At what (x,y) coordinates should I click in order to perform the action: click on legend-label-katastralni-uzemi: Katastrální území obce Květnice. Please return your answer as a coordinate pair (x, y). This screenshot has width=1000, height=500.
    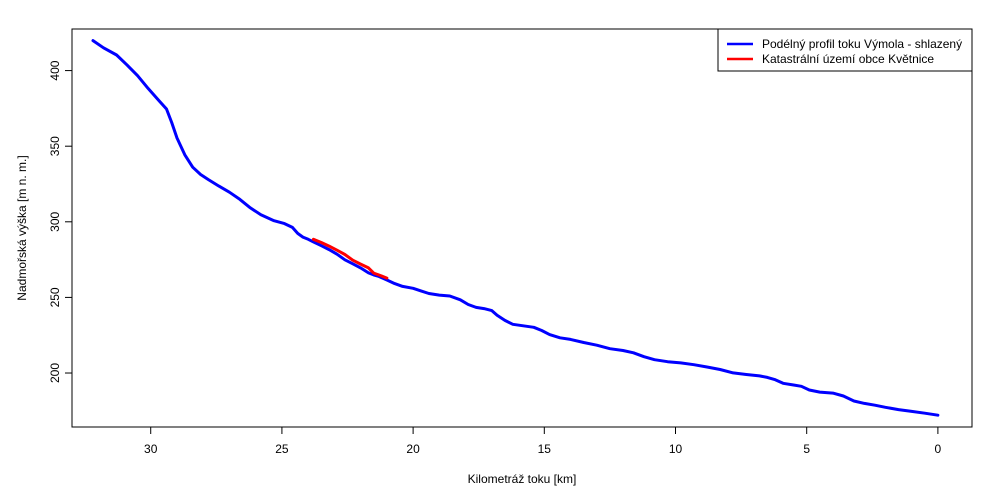
    Looking at the image, I should click on (848, 59).